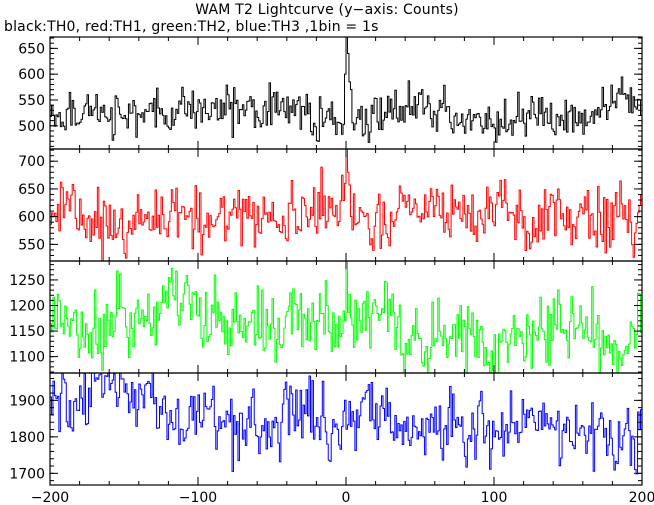  I want to click on x-tick-label: 0, so click(346, 497).